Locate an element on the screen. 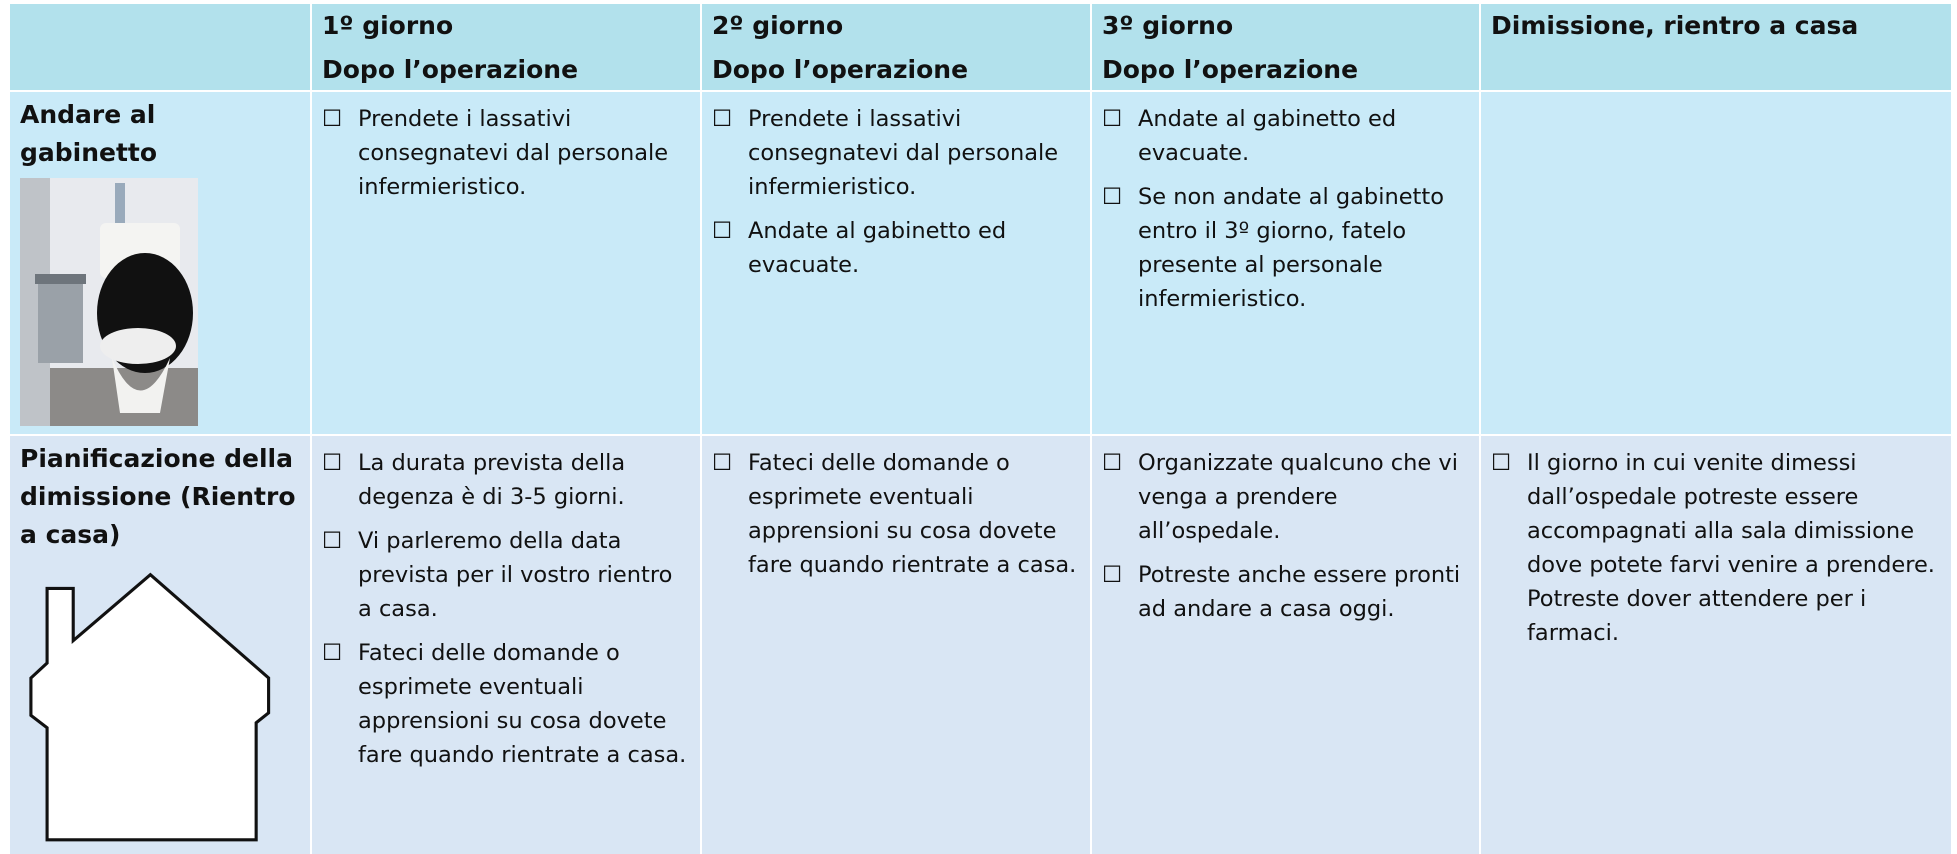  header-cell: 2º giorno Dopo l’operazione is located at coordinates (896, 47).